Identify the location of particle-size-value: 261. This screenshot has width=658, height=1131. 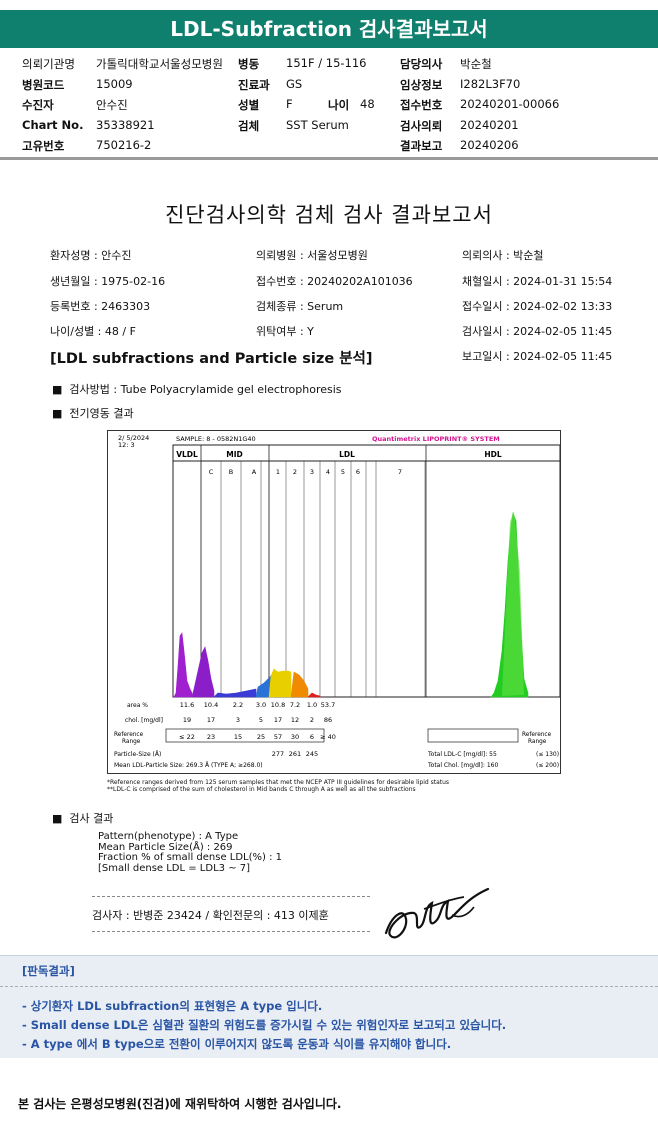
(295, 754).